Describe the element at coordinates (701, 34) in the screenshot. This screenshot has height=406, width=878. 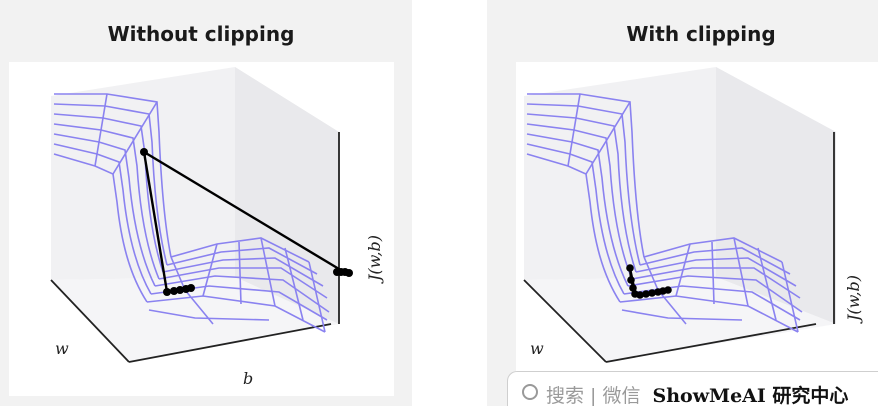
I see `panel-title-with-clipping: With clipping` at that location.